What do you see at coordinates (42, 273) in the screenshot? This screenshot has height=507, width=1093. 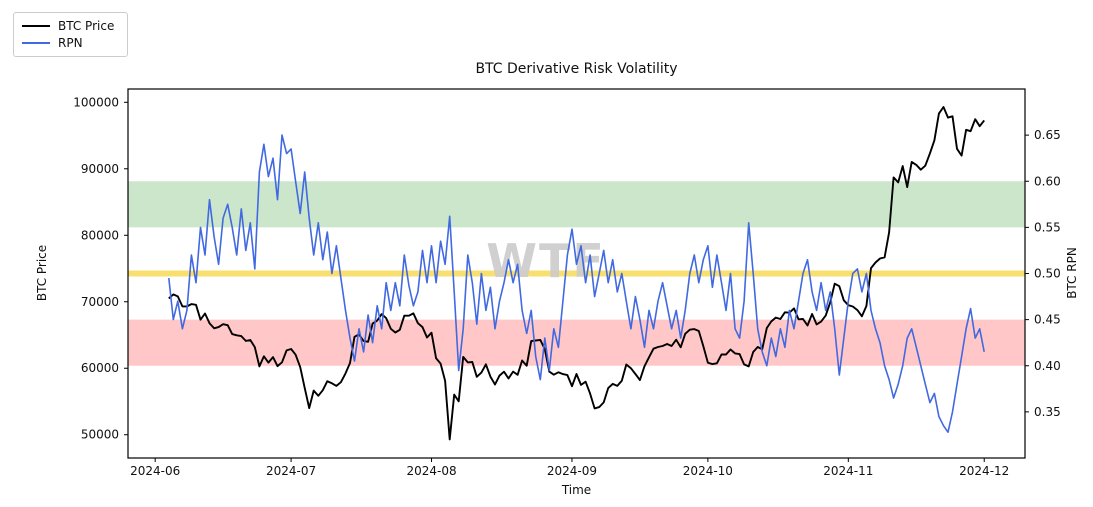 I see `y-axis-label-left: BTC Price` at bounding box center [42, 273].